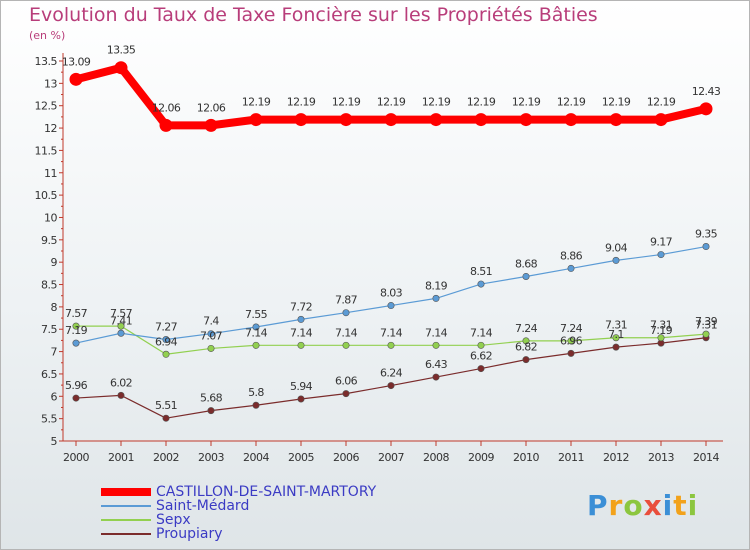  What do you see at coordinates (436, 364) in the screenshot?
I see `data-label-proupiary: 6.43` at bounding box center [436, 364].